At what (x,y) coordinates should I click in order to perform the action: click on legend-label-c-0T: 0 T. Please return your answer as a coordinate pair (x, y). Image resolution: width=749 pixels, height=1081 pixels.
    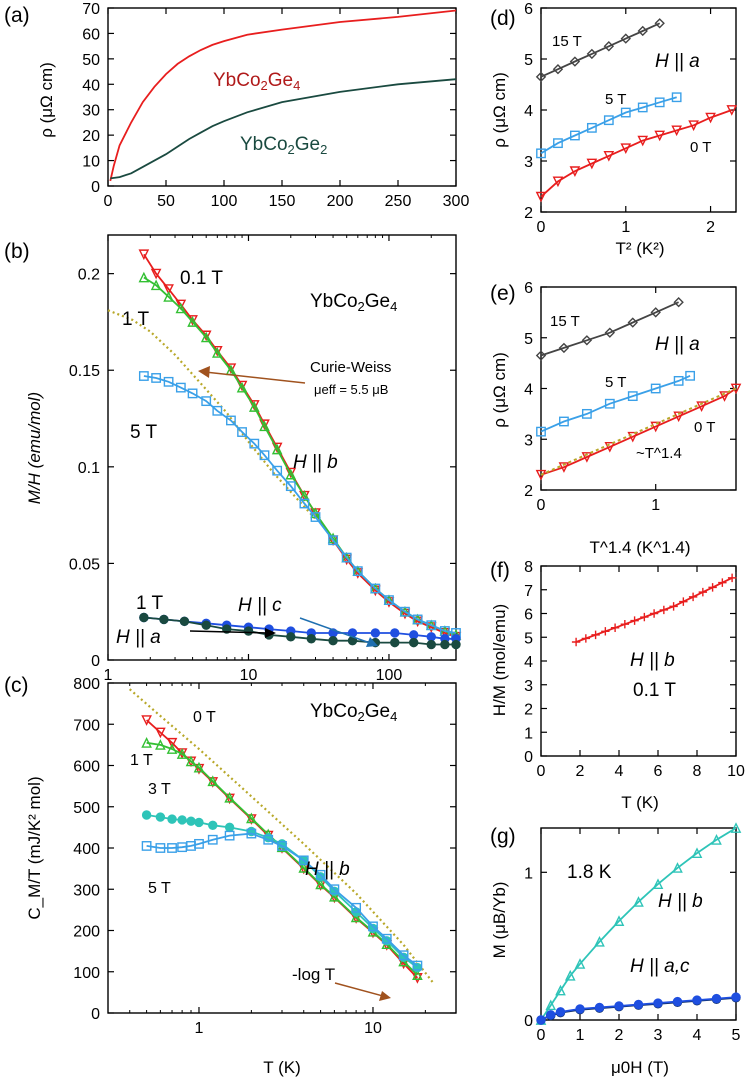
    Looking at the image, I should click on (204, 717).